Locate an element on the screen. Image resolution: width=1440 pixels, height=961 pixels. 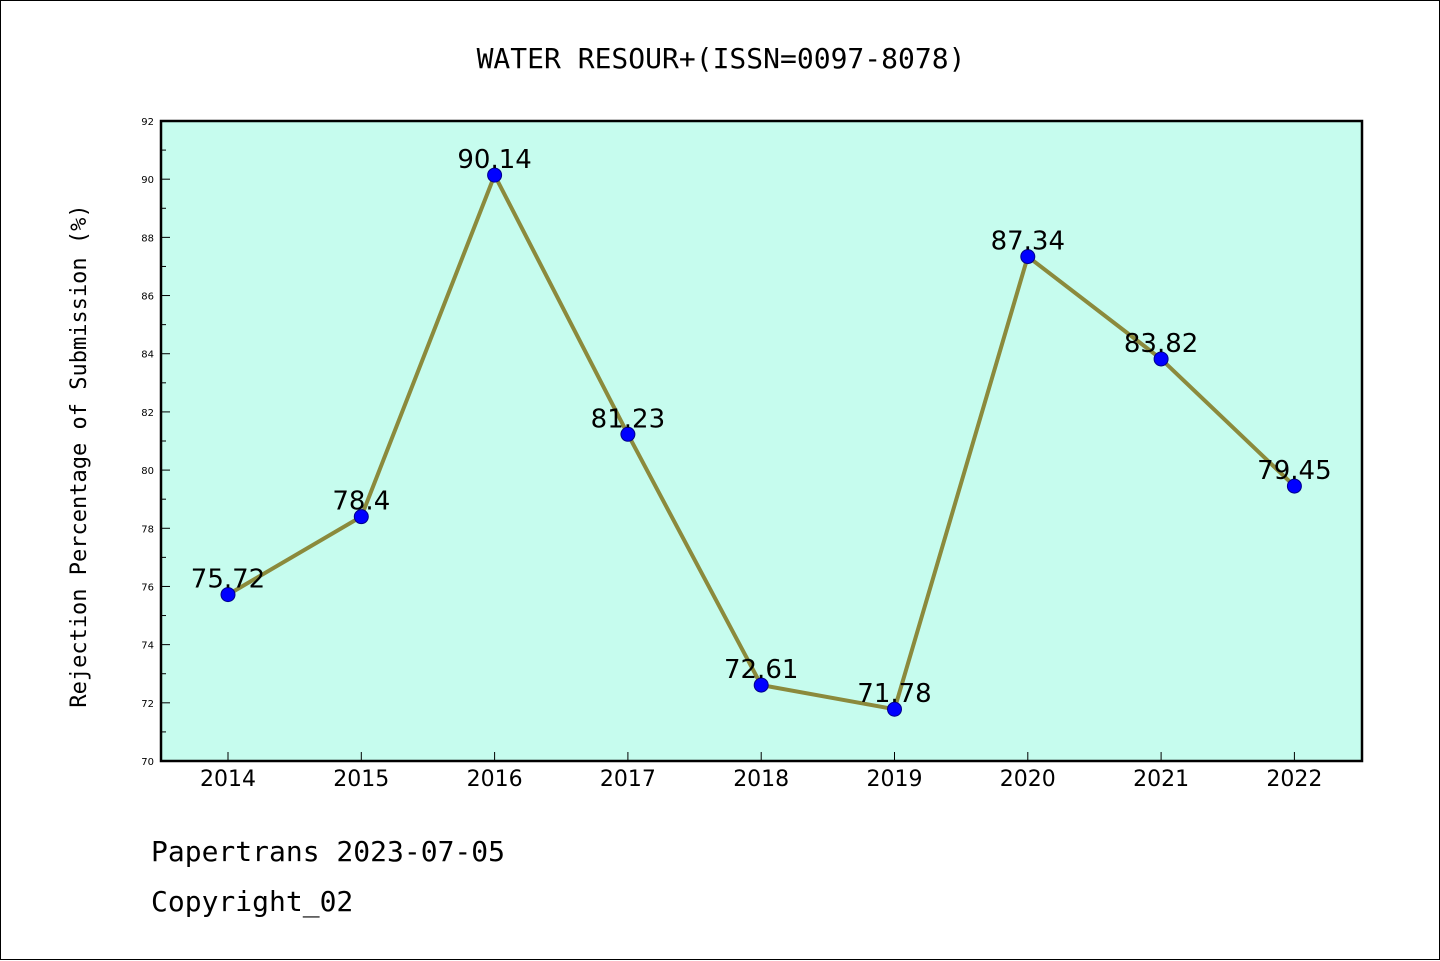
y-tick-label: 84 is located at coordinates (147, 355).